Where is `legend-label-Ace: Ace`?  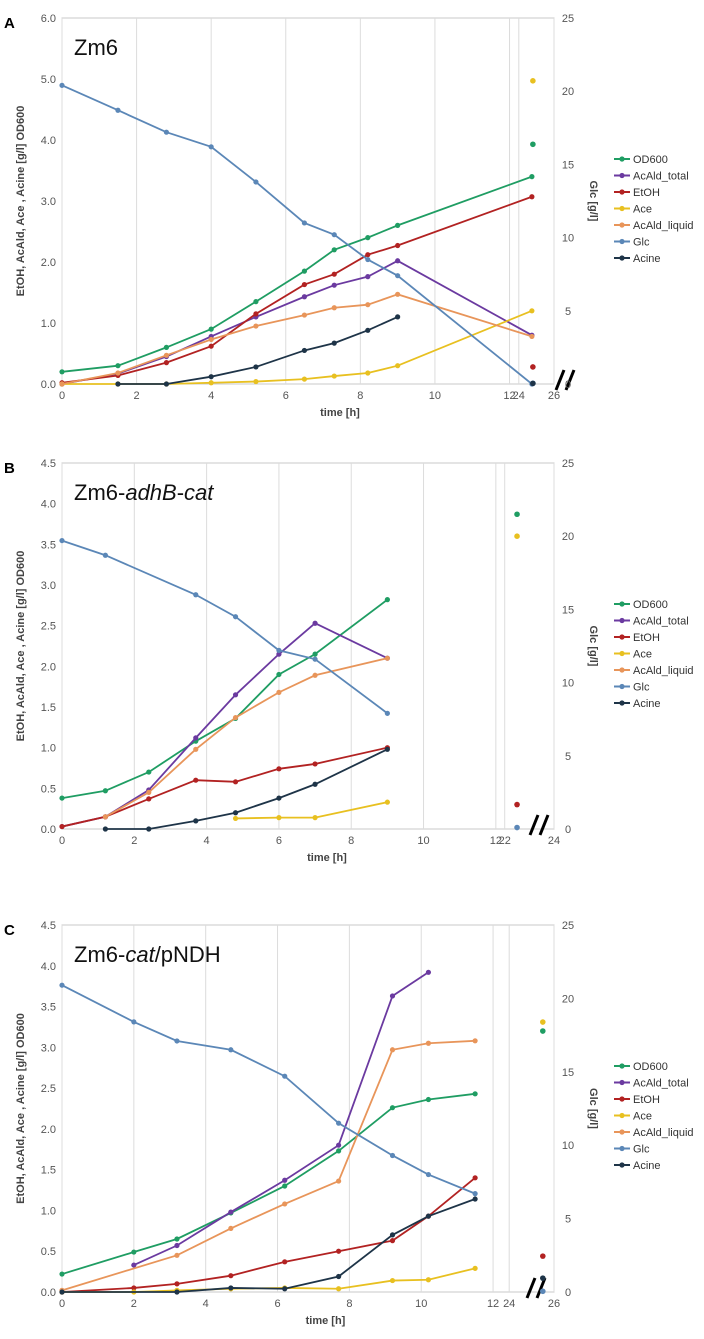
legend-label-Ace: Ace is located at coordinates (642, 210).